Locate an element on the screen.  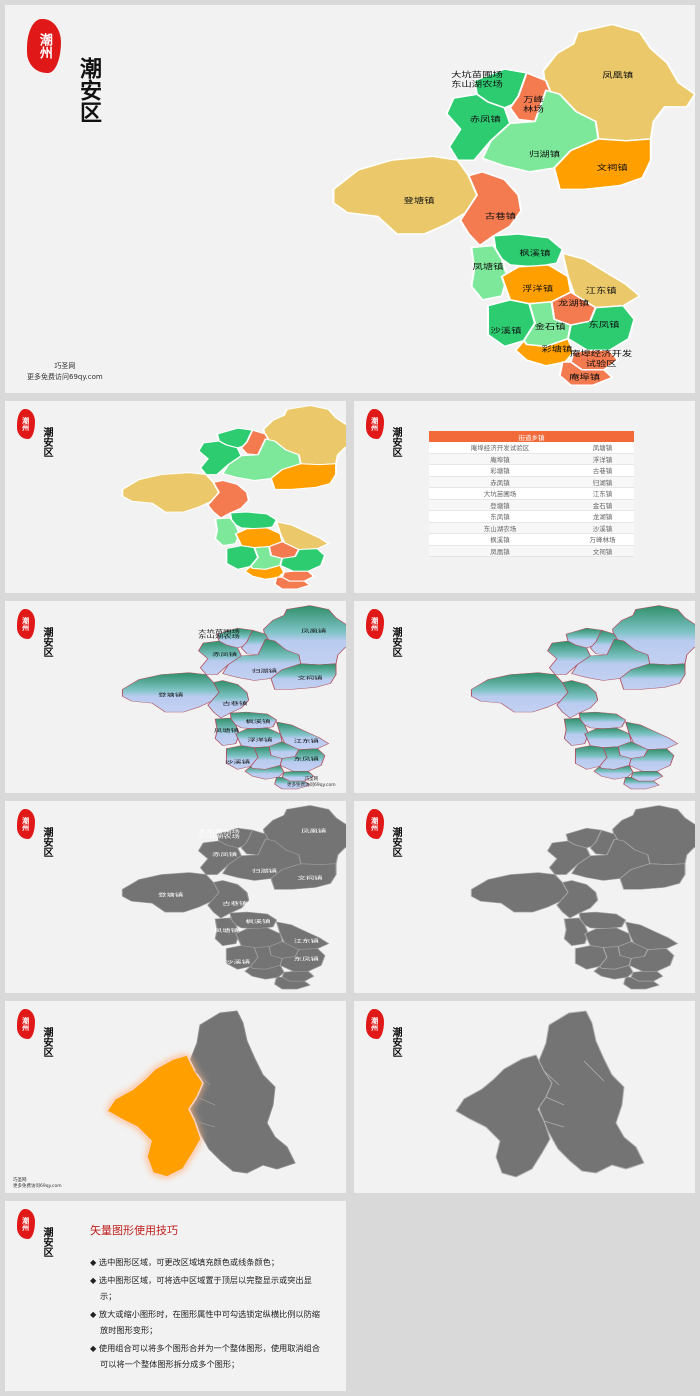
table-row: 凤凰镇 文祠镇 is located at coordinates (531, 551).